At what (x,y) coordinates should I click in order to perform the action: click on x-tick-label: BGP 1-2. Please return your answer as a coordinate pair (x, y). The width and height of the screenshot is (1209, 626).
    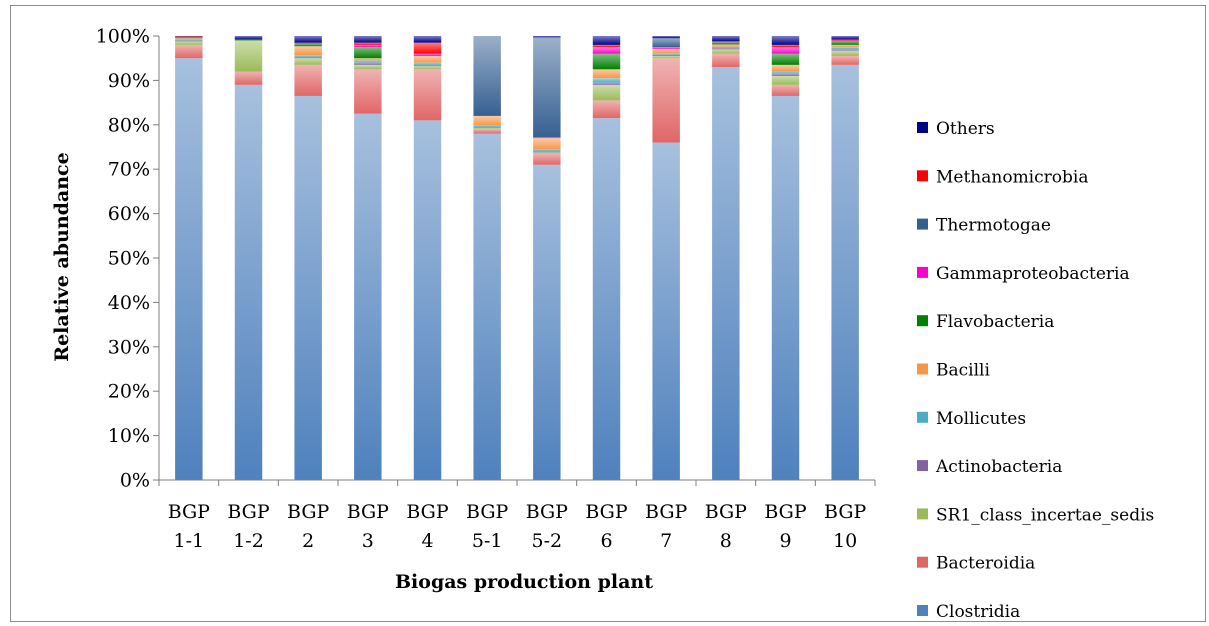
    Looking at the image, I should click on (248, 526).